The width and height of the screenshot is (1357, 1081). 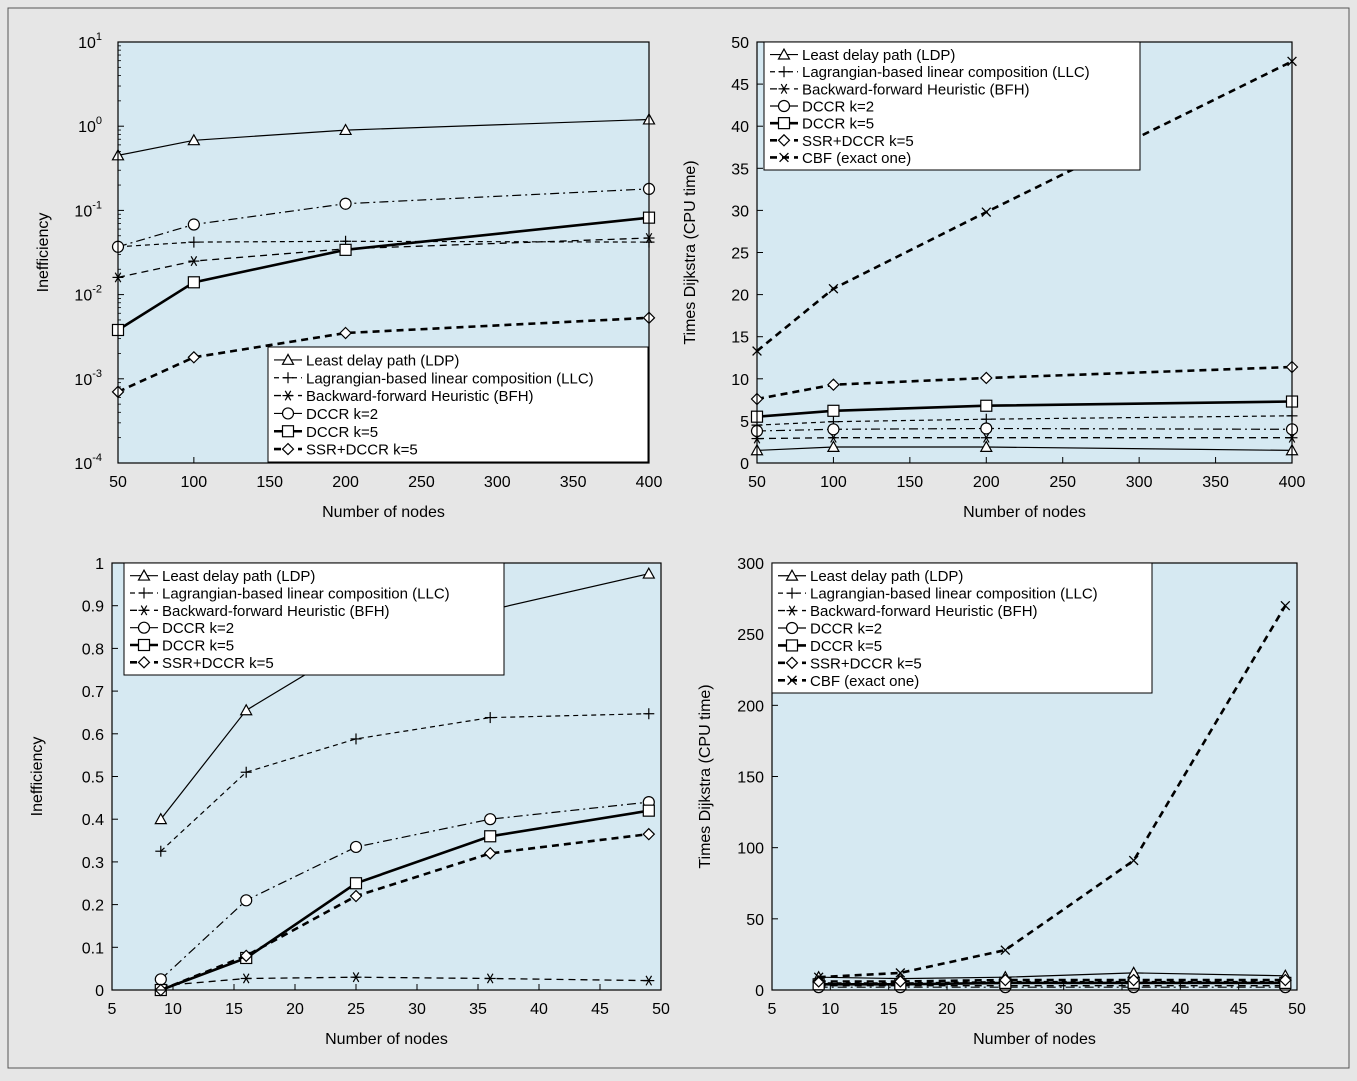 What do you see at coordinates (750, 778) in the screenshot?
I see `y-tick-label: 150` at bounding box center [750, 778].